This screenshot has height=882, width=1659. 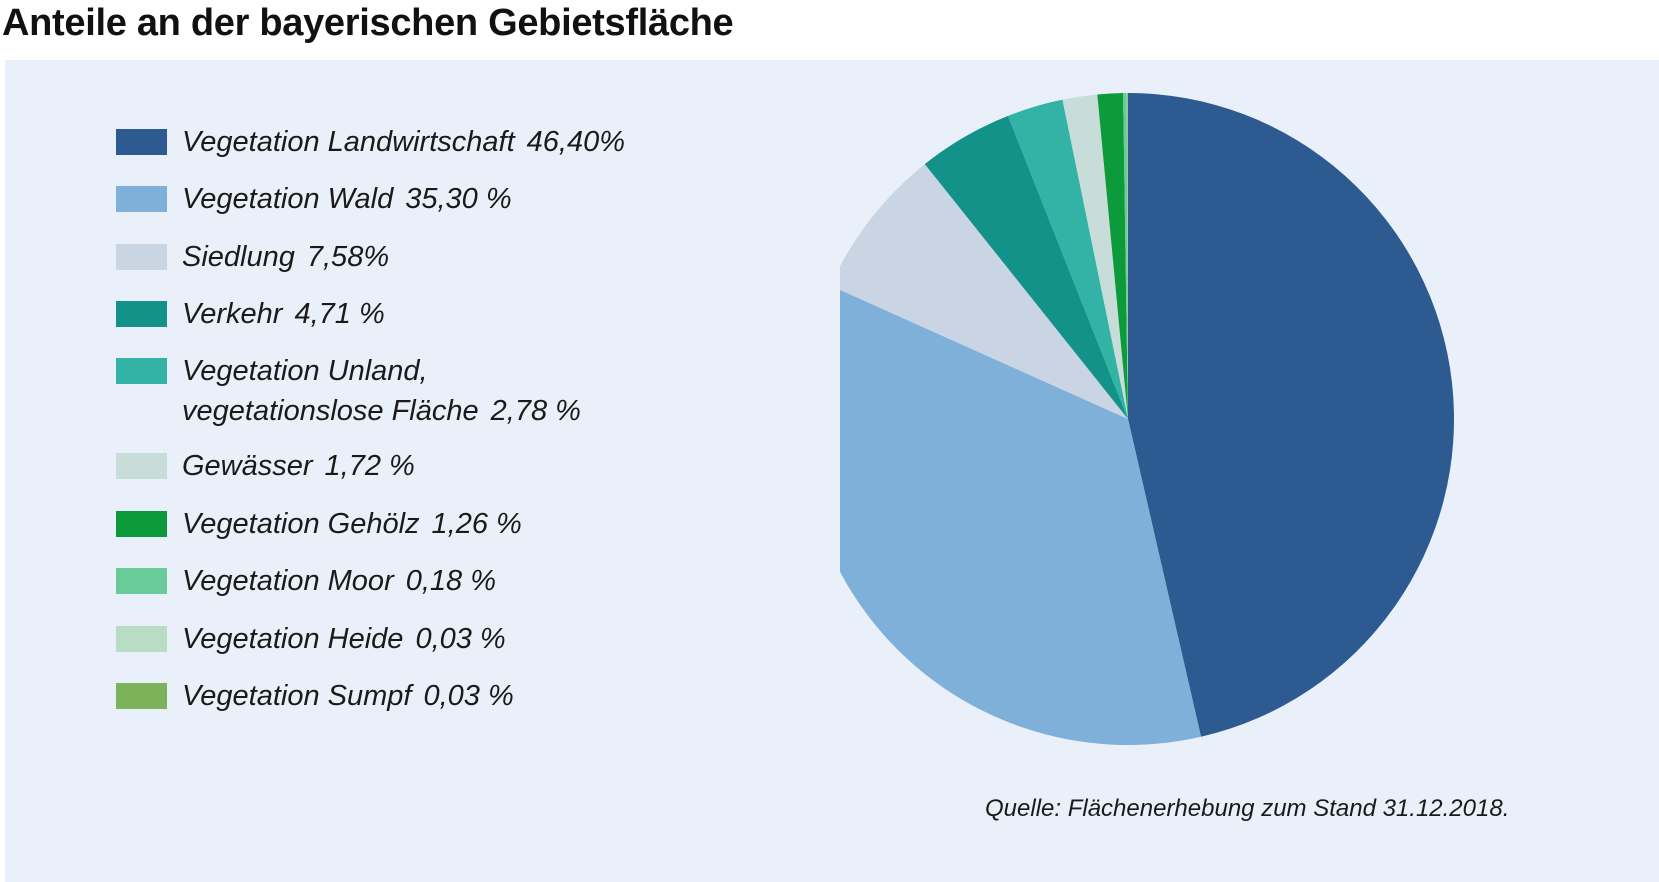 I want to click on legend-value: 1,72 %, so click(x=369, y=466).